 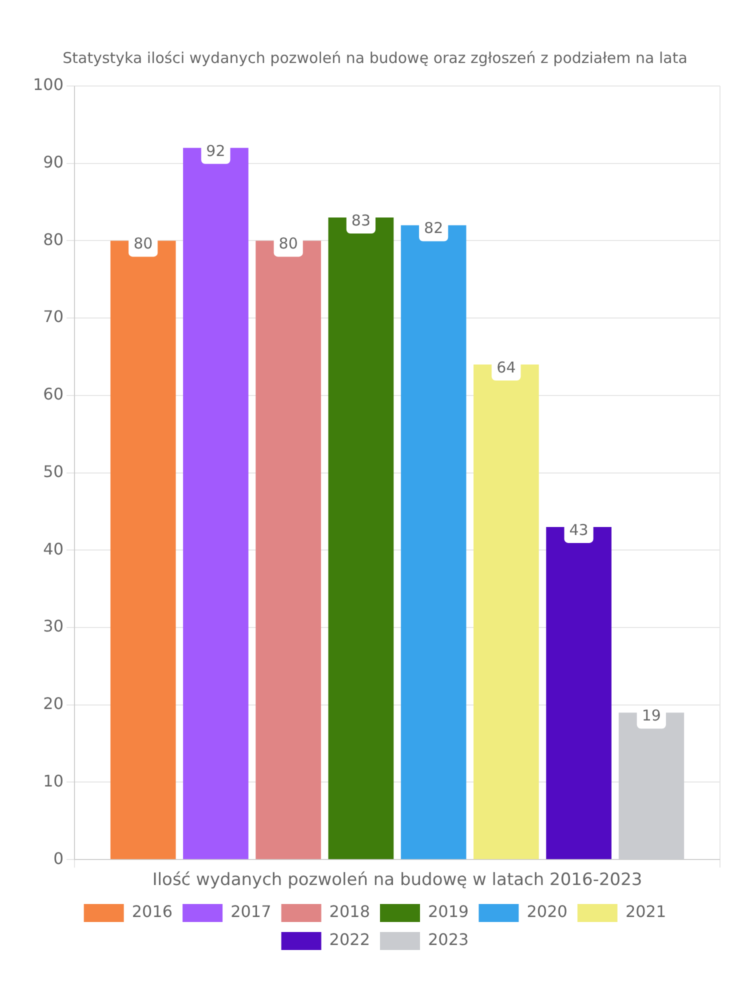 What do you see at coordinates (53, 316) in the screenshot?
I see `y-tick-label: 70` at bounding box center [53, 316].